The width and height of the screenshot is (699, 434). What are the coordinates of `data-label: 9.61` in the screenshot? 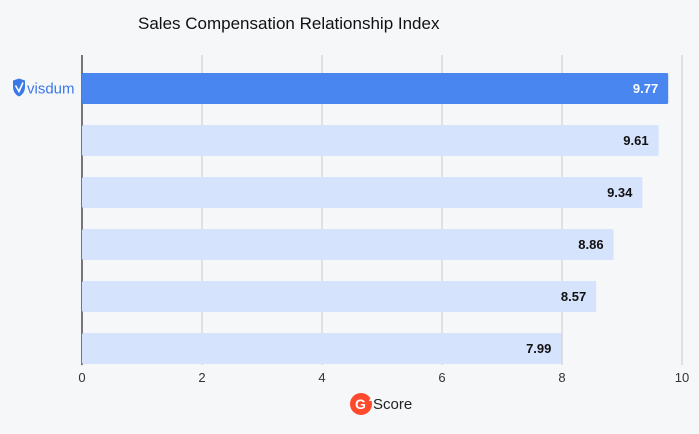 It's located at (635, 140).